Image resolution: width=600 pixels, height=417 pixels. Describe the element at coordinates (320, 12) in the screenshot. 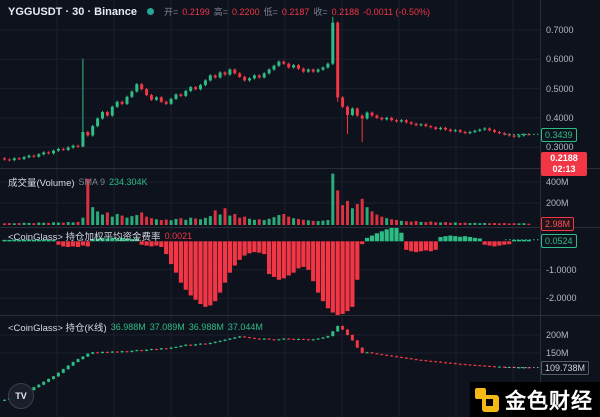

I see `close-label: 收=` at that location.